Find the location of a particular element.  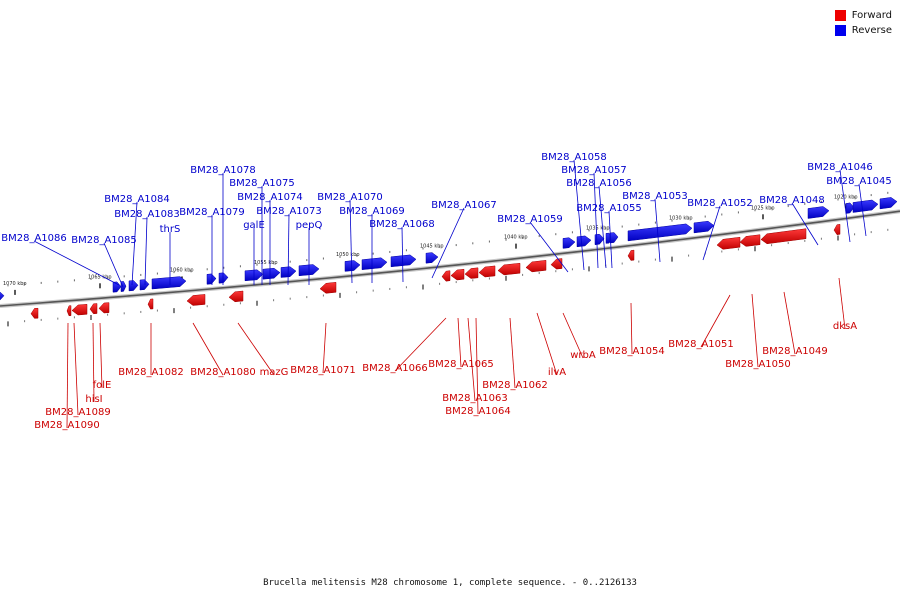

gene-label: BM28_A1068 is located at coordinates (402, 224).